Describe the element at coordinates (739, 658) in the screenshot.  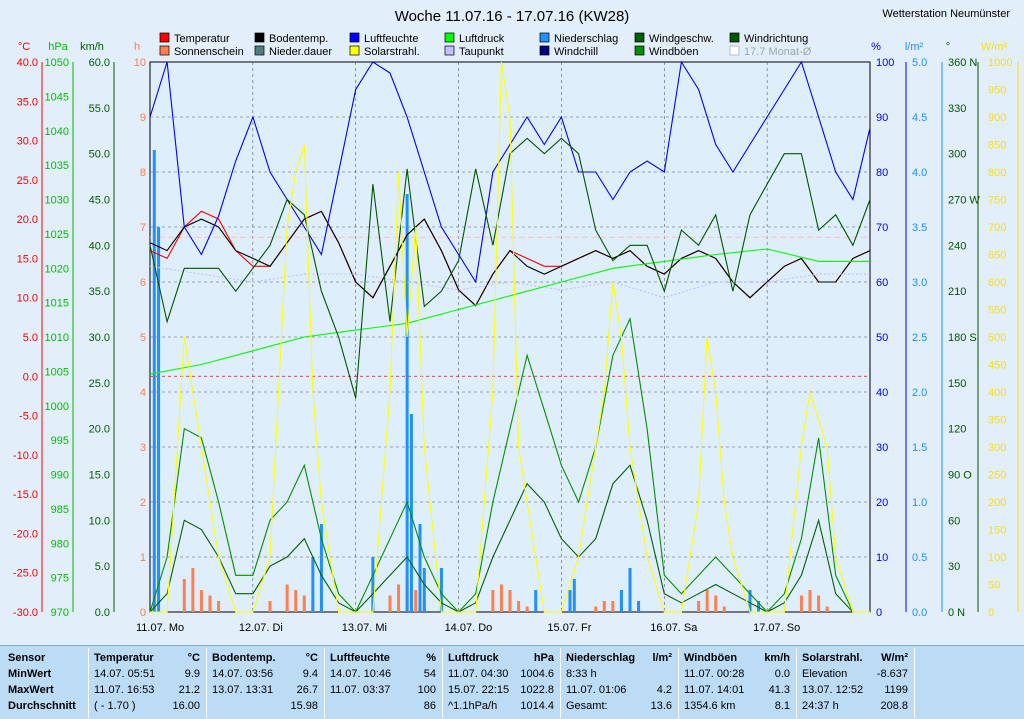
I see `stats-column-header: Windböen km/h` at that location.